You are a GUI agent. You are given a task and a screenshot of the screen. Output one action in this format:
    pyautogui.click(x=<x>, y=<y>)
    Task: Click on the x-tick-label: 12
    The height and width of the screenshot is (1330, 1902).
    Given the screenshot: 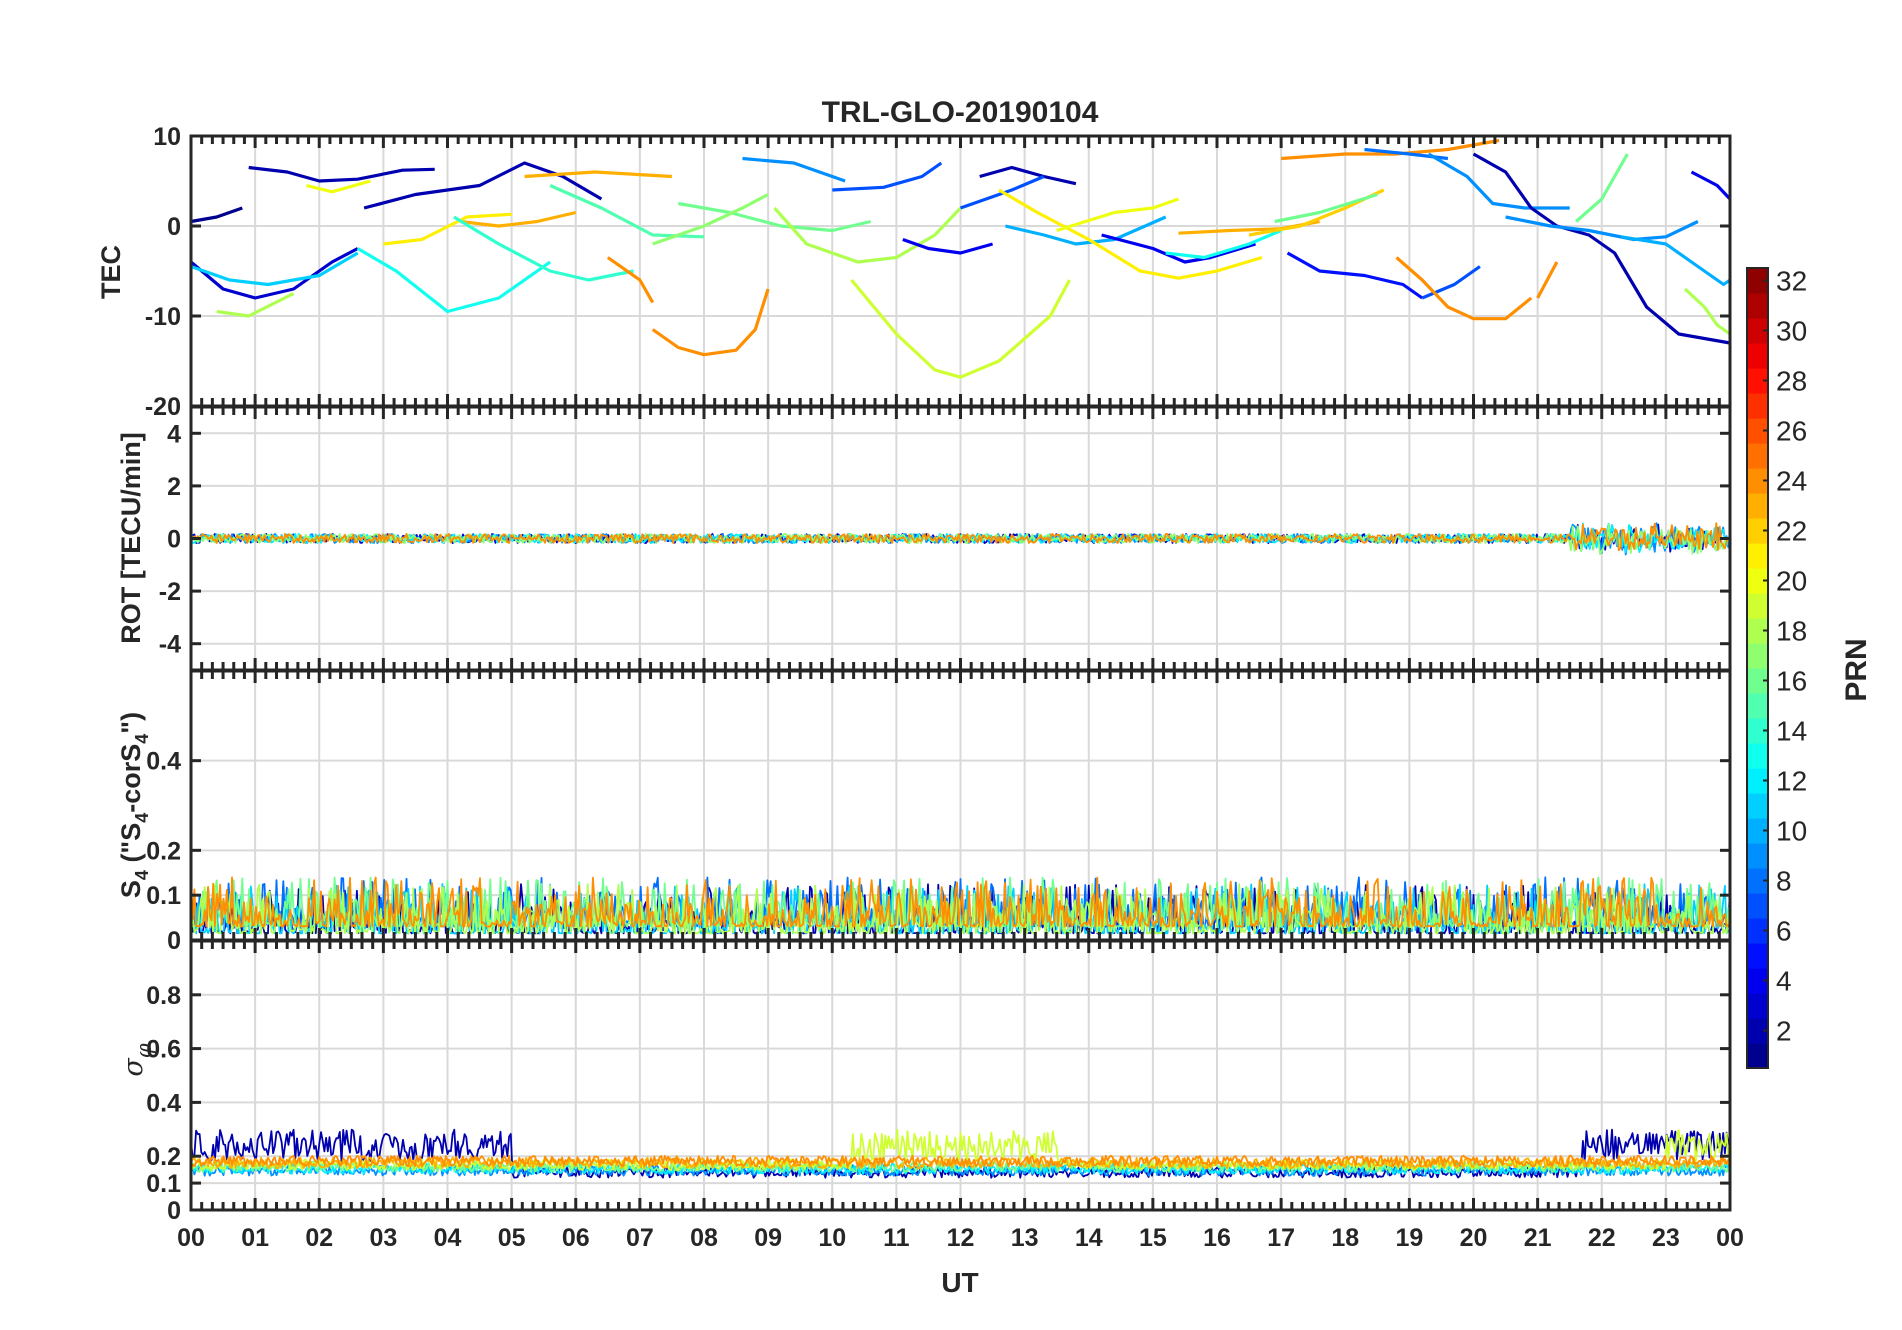 What is the action you would take?
    pyautogui.click(x=961, y=1238)
    